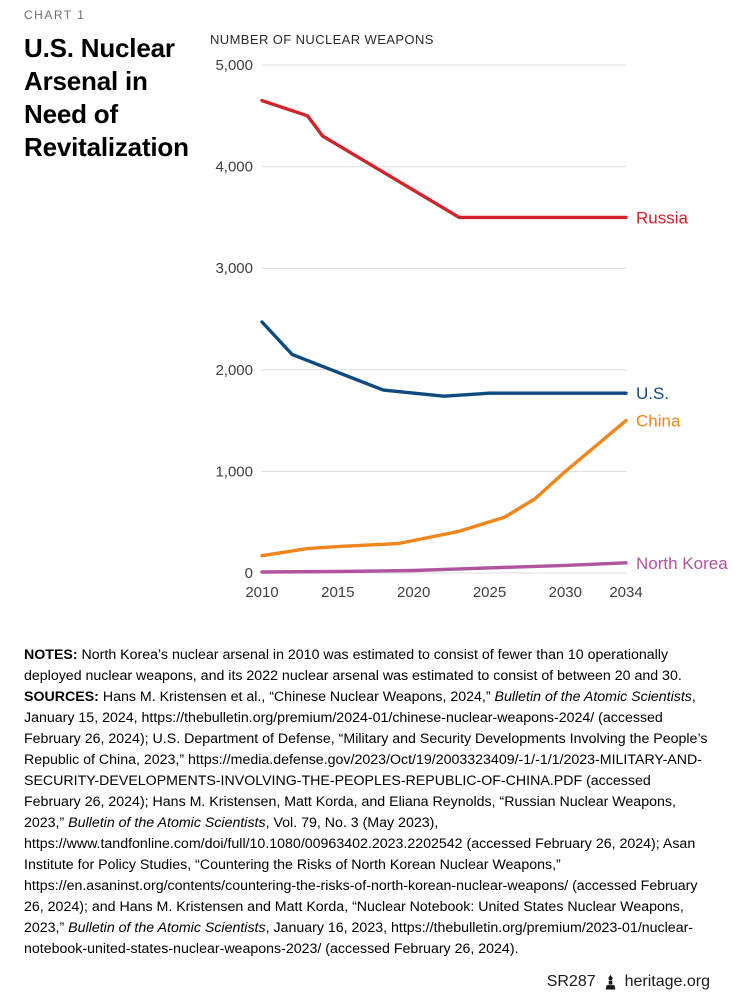 Image resolution: width=734 pixels, height=1007 pixels. I want to click on report-id: SR287, so click(571, 981).